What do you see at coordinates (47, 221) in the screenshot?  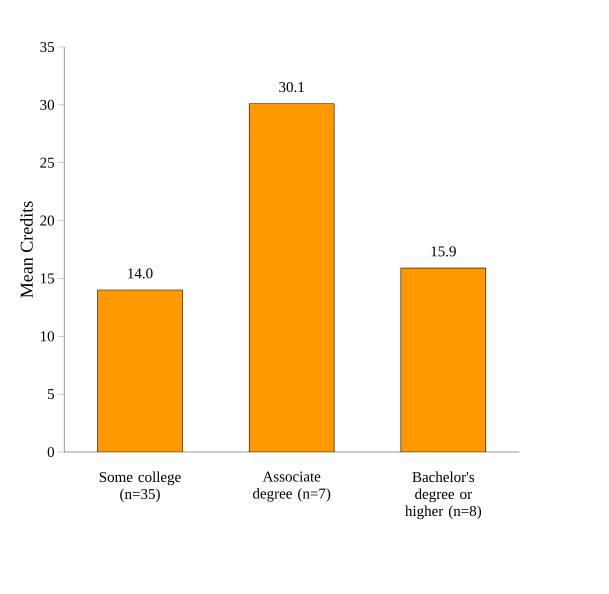 I see `y-tick-label: 20` at bounding box center [47, 221].